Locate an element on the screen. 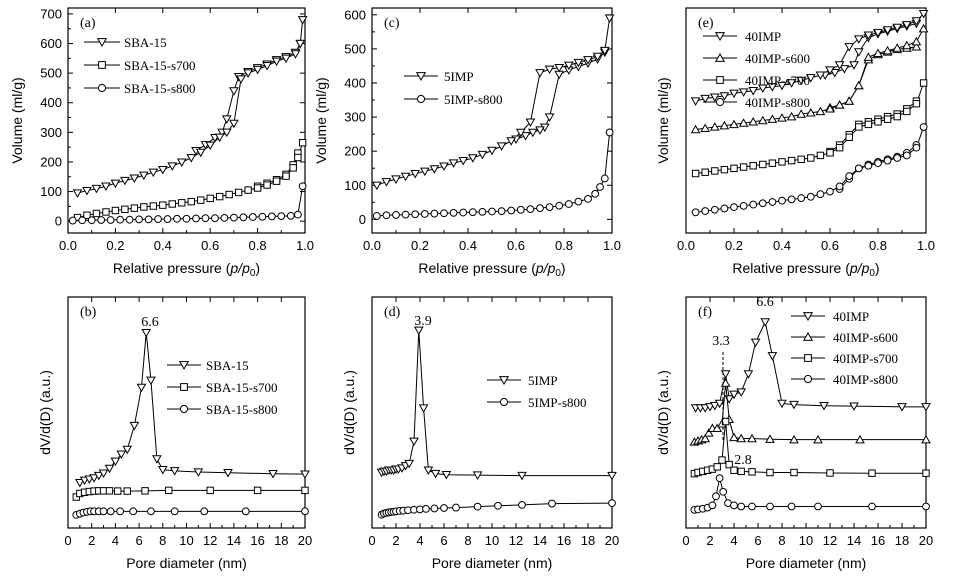 Image resolution: width=959 pixels, height=580 pixels. y-tick-label: 700 is located at coordinates (51, 13).